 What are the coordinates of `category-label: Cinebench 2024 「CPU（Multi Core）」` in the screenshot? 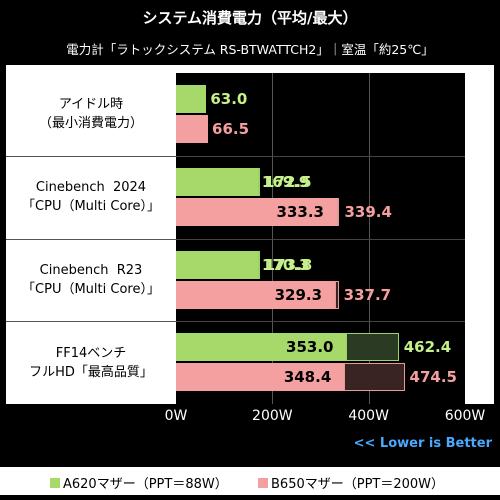 It's located at (91, 197).